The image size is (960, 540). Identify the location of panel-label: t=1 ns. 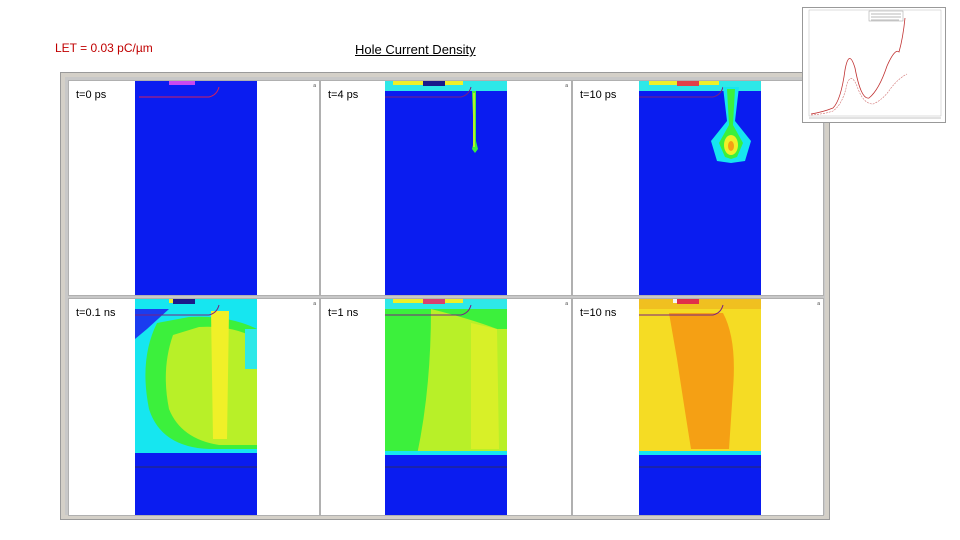
(343, 313).